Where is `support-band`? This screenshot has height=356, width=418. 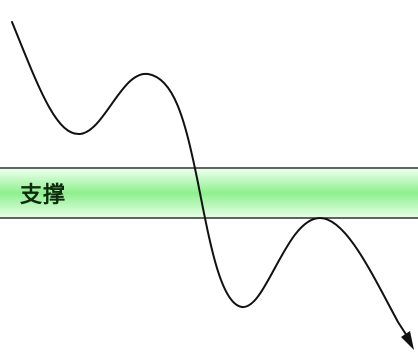
support-band is located at coordinates (209, 193).